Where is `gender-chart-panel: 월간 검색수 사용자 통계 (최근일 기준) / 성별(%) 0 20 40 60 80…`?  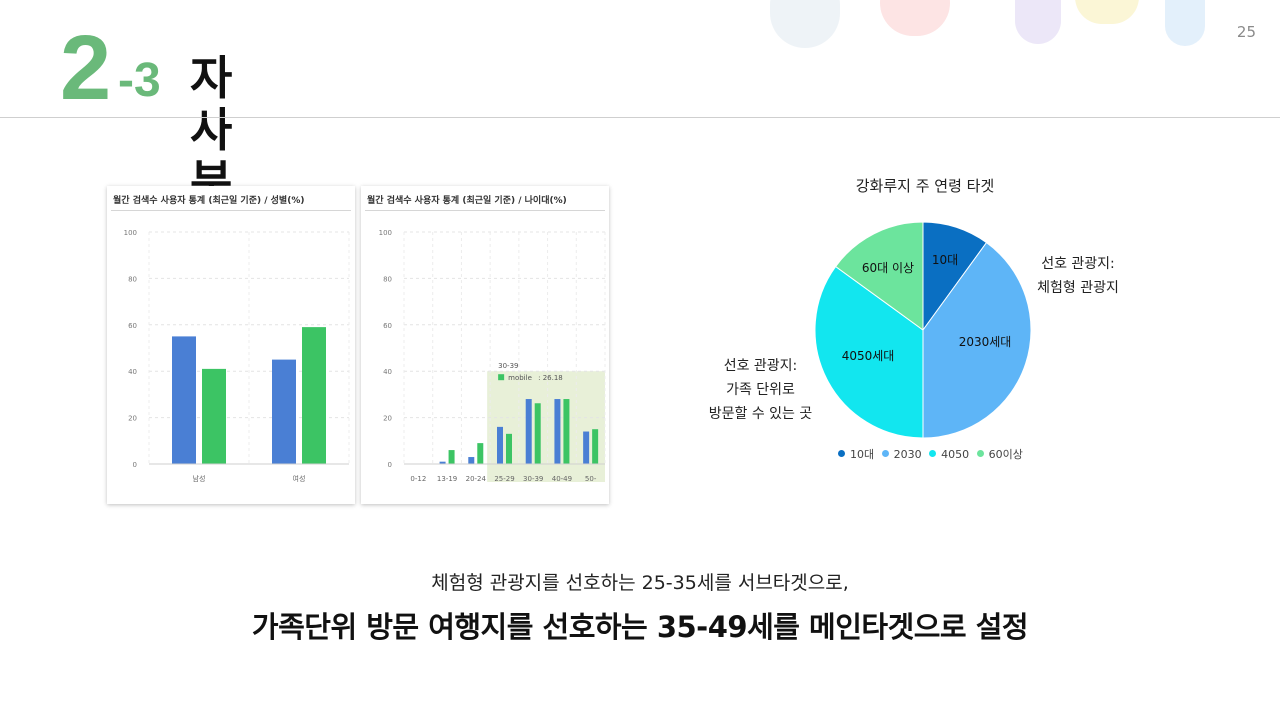 gender-chart-panel: 월간 검색수 사용자 통계 (최근일 기준) / 성별(%) 0 20 40 60 80… is located at coordinates (231, 345).